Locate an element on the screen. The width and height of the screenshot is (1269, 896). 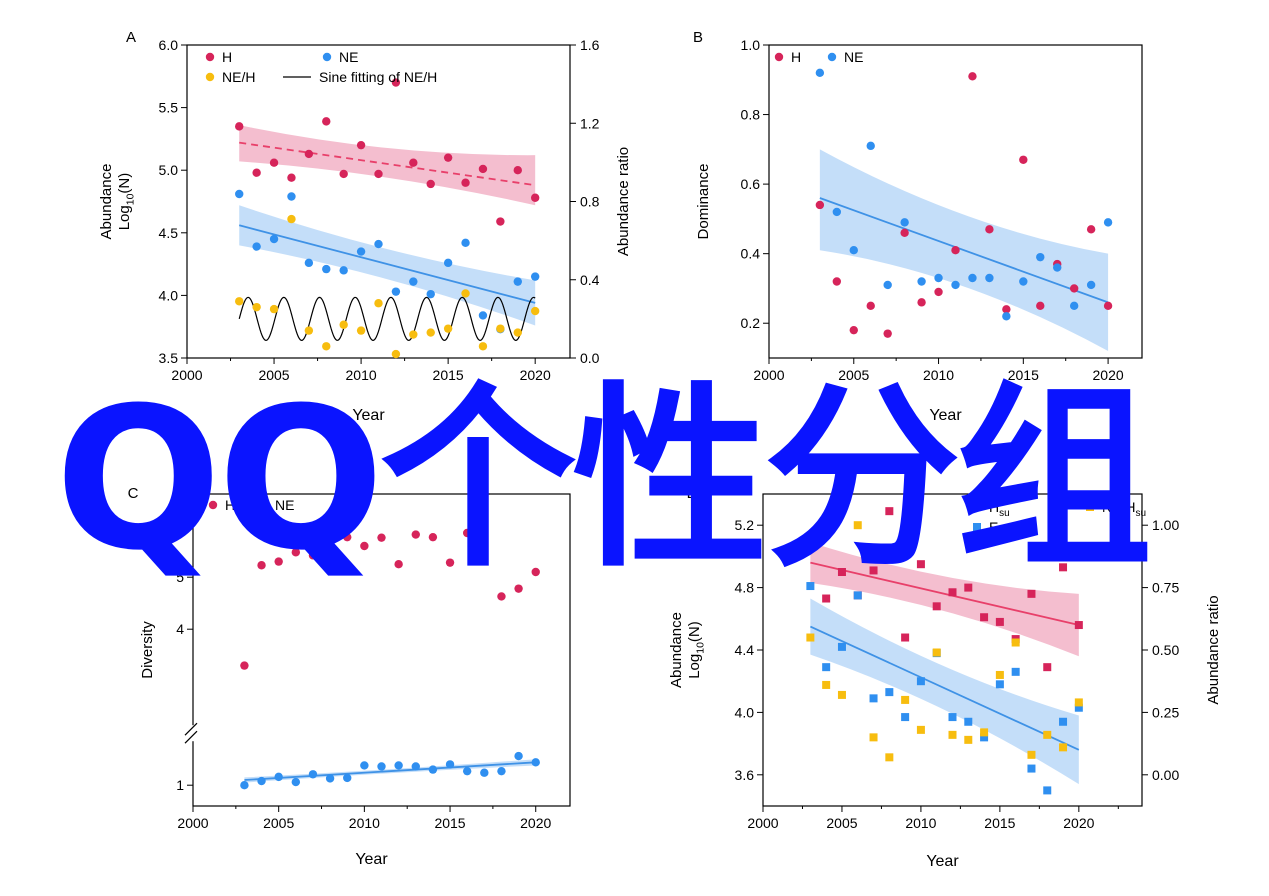
y-axis-label: Dominance is located at coordinates (703, 202).